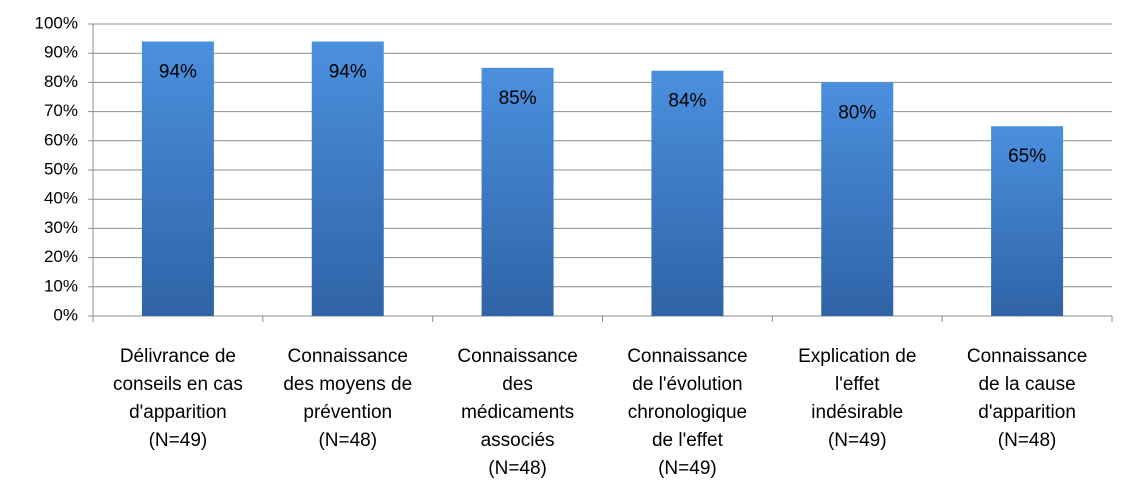  Describe the element at coordinates (687, 384) in the screenshot. I see `x-tick-label: de l'évolution` at that location.